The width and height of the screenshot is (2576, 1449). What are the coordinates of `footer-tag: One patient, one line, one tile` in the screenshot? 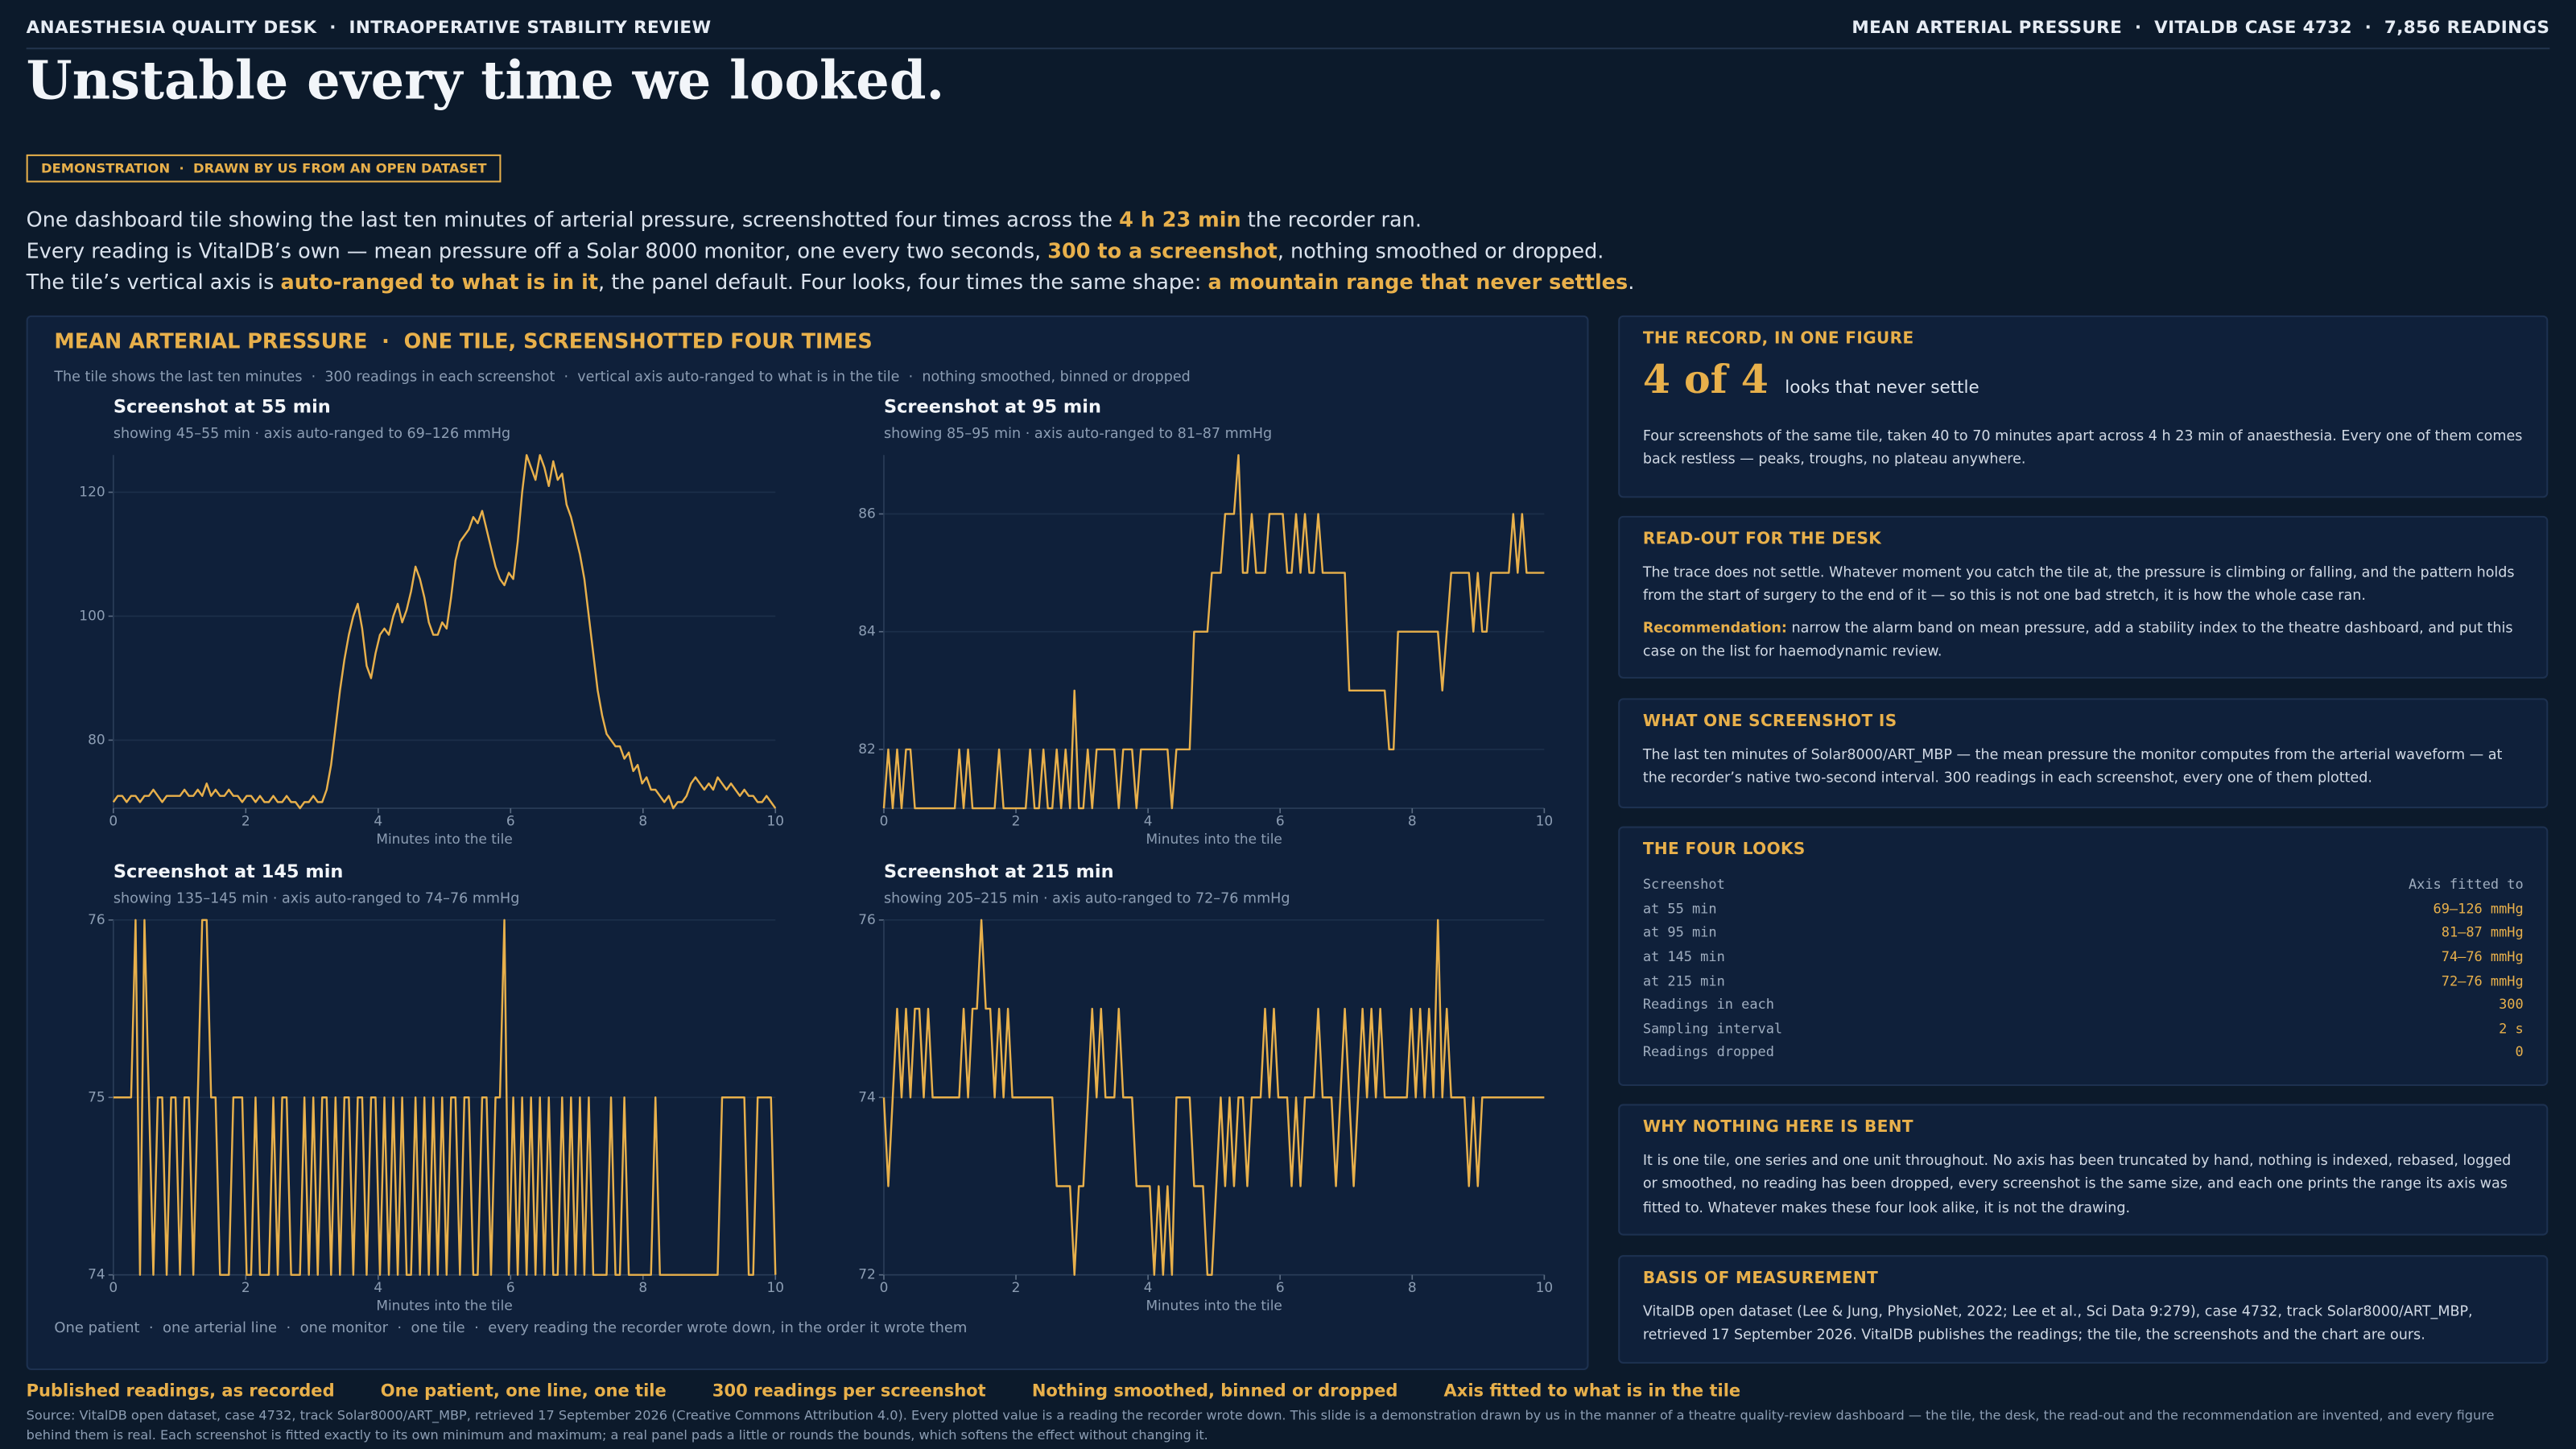 It's located at (523, 1391).